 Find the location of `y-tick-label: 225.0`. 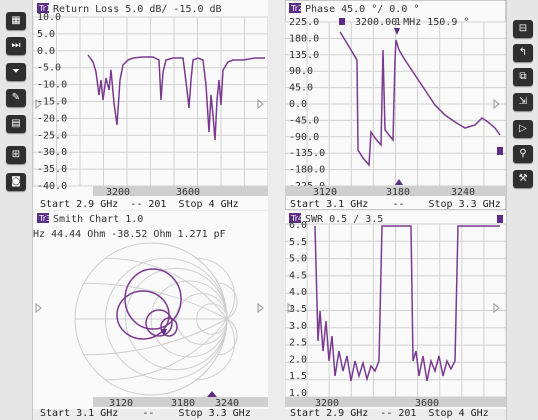

y-tick-label: 225.0 is located at coordinates (304, 22).